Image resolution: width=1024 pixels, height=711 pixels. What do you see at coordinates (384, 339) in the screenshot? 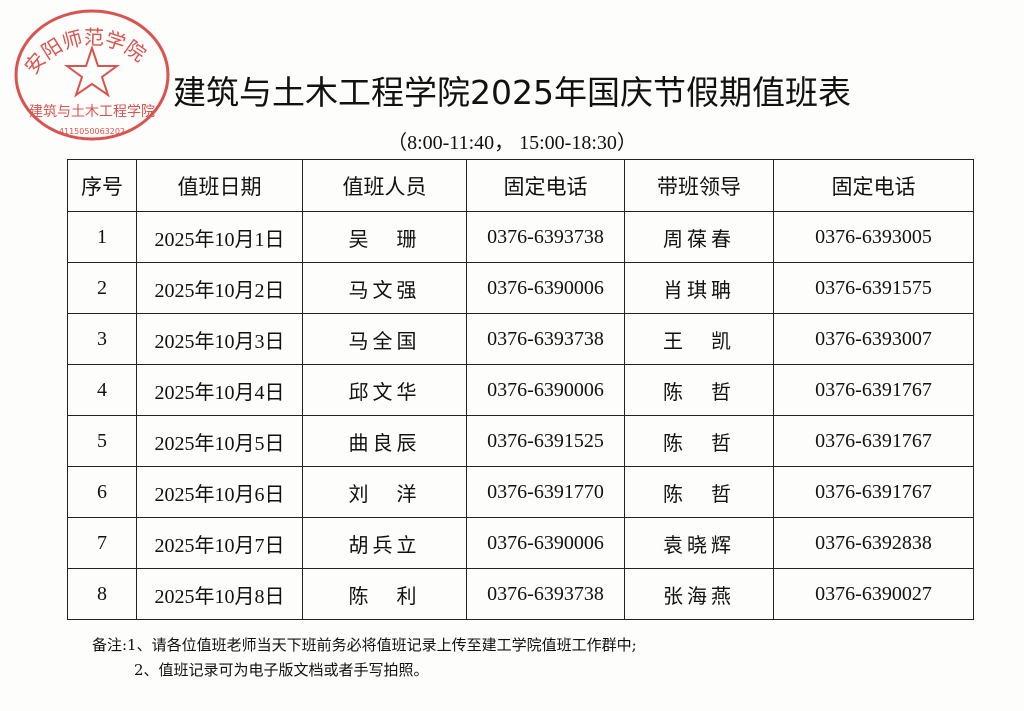
I see `cell-staff: 马全国` at bounding box center [384, 339].